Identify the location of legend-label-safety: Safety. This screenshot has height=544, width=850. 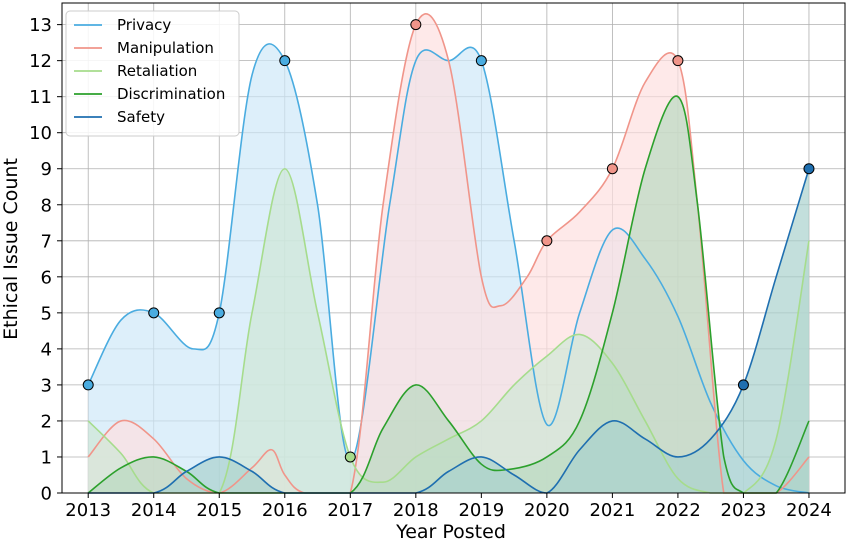
(141, 117).